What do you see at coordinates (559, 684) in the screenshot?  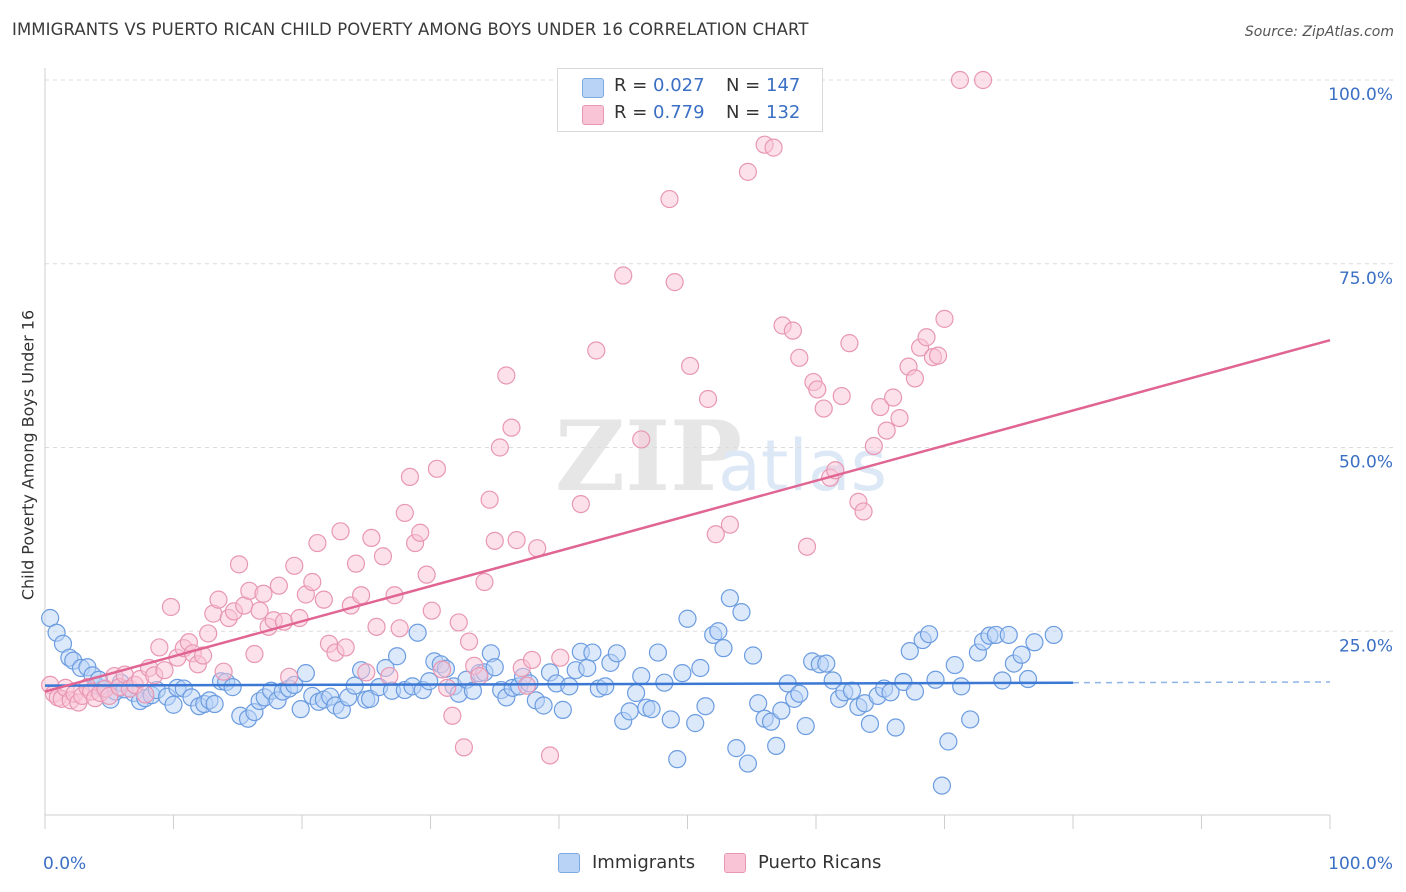 I see `immigrants-trend-line` at bounding box center [559, 684].